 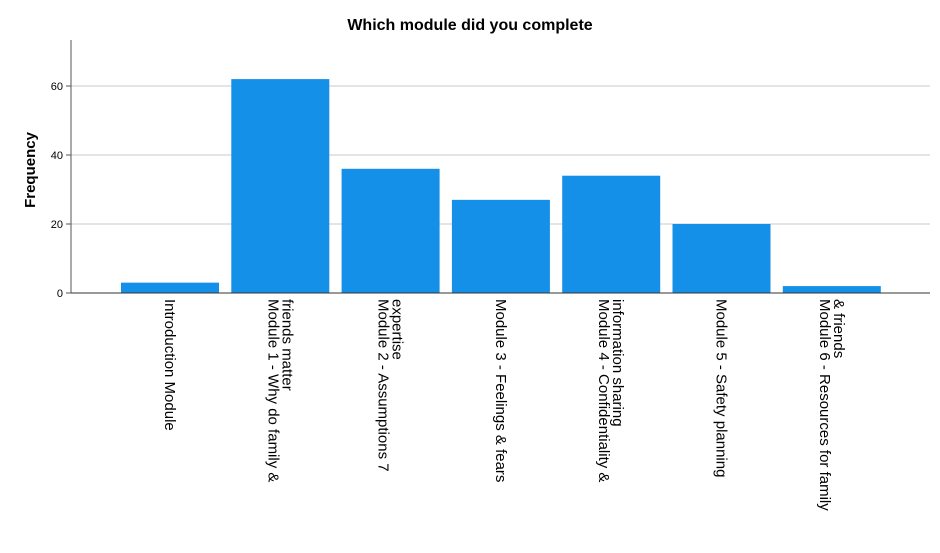 I want to click on x-tick-label-line: Introduction Module, so click(x=169, y=365).